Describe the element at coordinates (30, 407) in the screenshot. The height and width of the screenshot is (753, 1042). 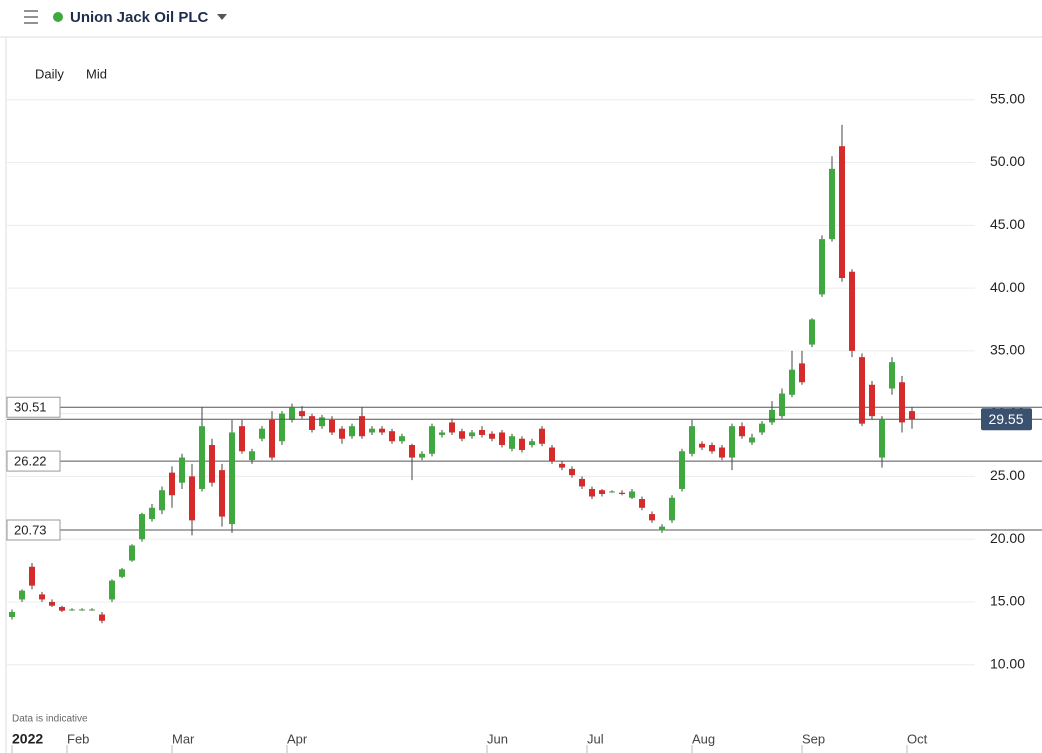
I see `level-label: 30.51` at that location.